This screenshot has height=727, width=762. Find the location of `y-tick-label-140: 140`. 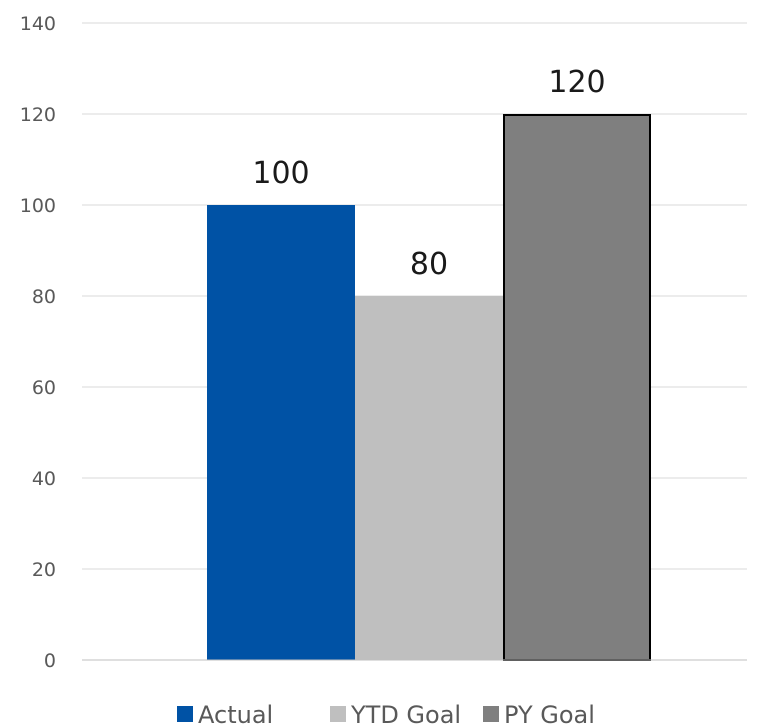

y-tick-label-140: 140 is located at coordinates (38, 24).